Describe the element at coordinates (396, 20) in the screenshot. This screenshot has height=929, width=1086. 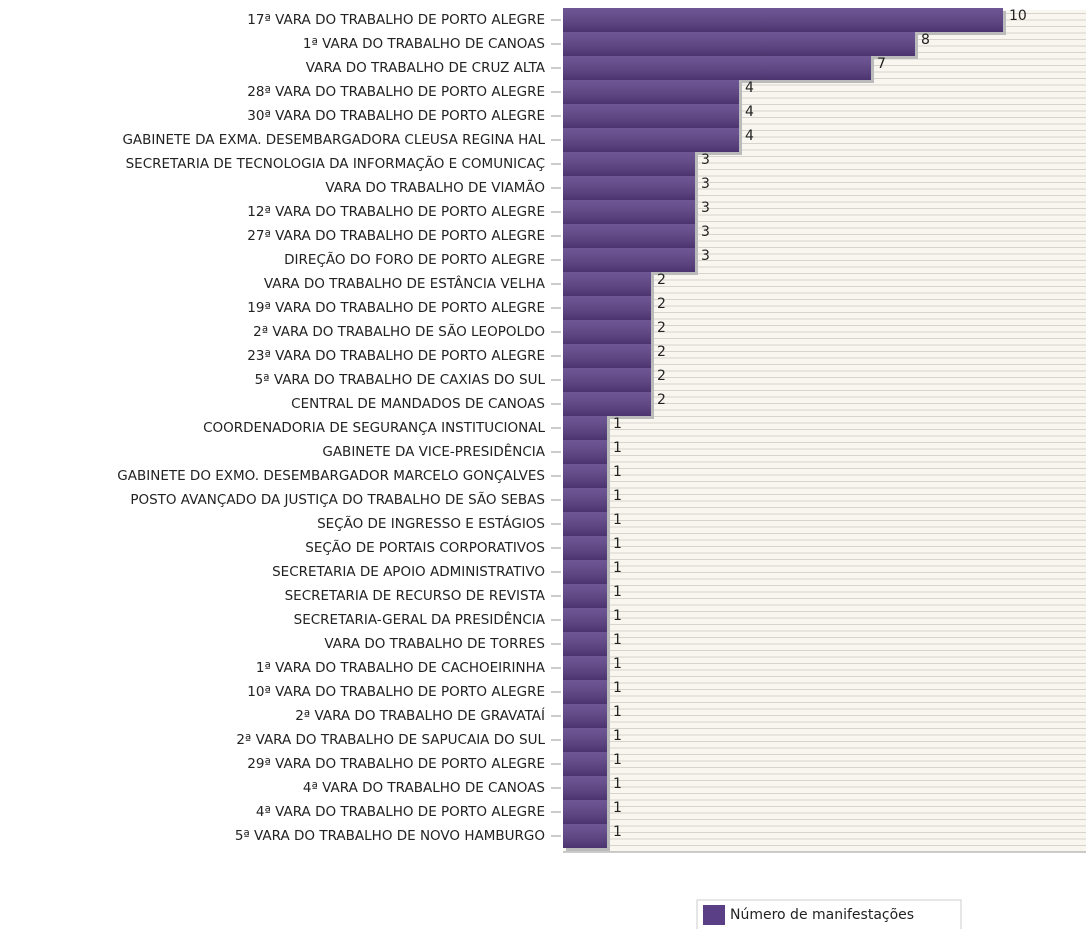
I see `y-tick-label: 17ª VARA DO TRABALHO DE PORTO ALEGRE` at that location.